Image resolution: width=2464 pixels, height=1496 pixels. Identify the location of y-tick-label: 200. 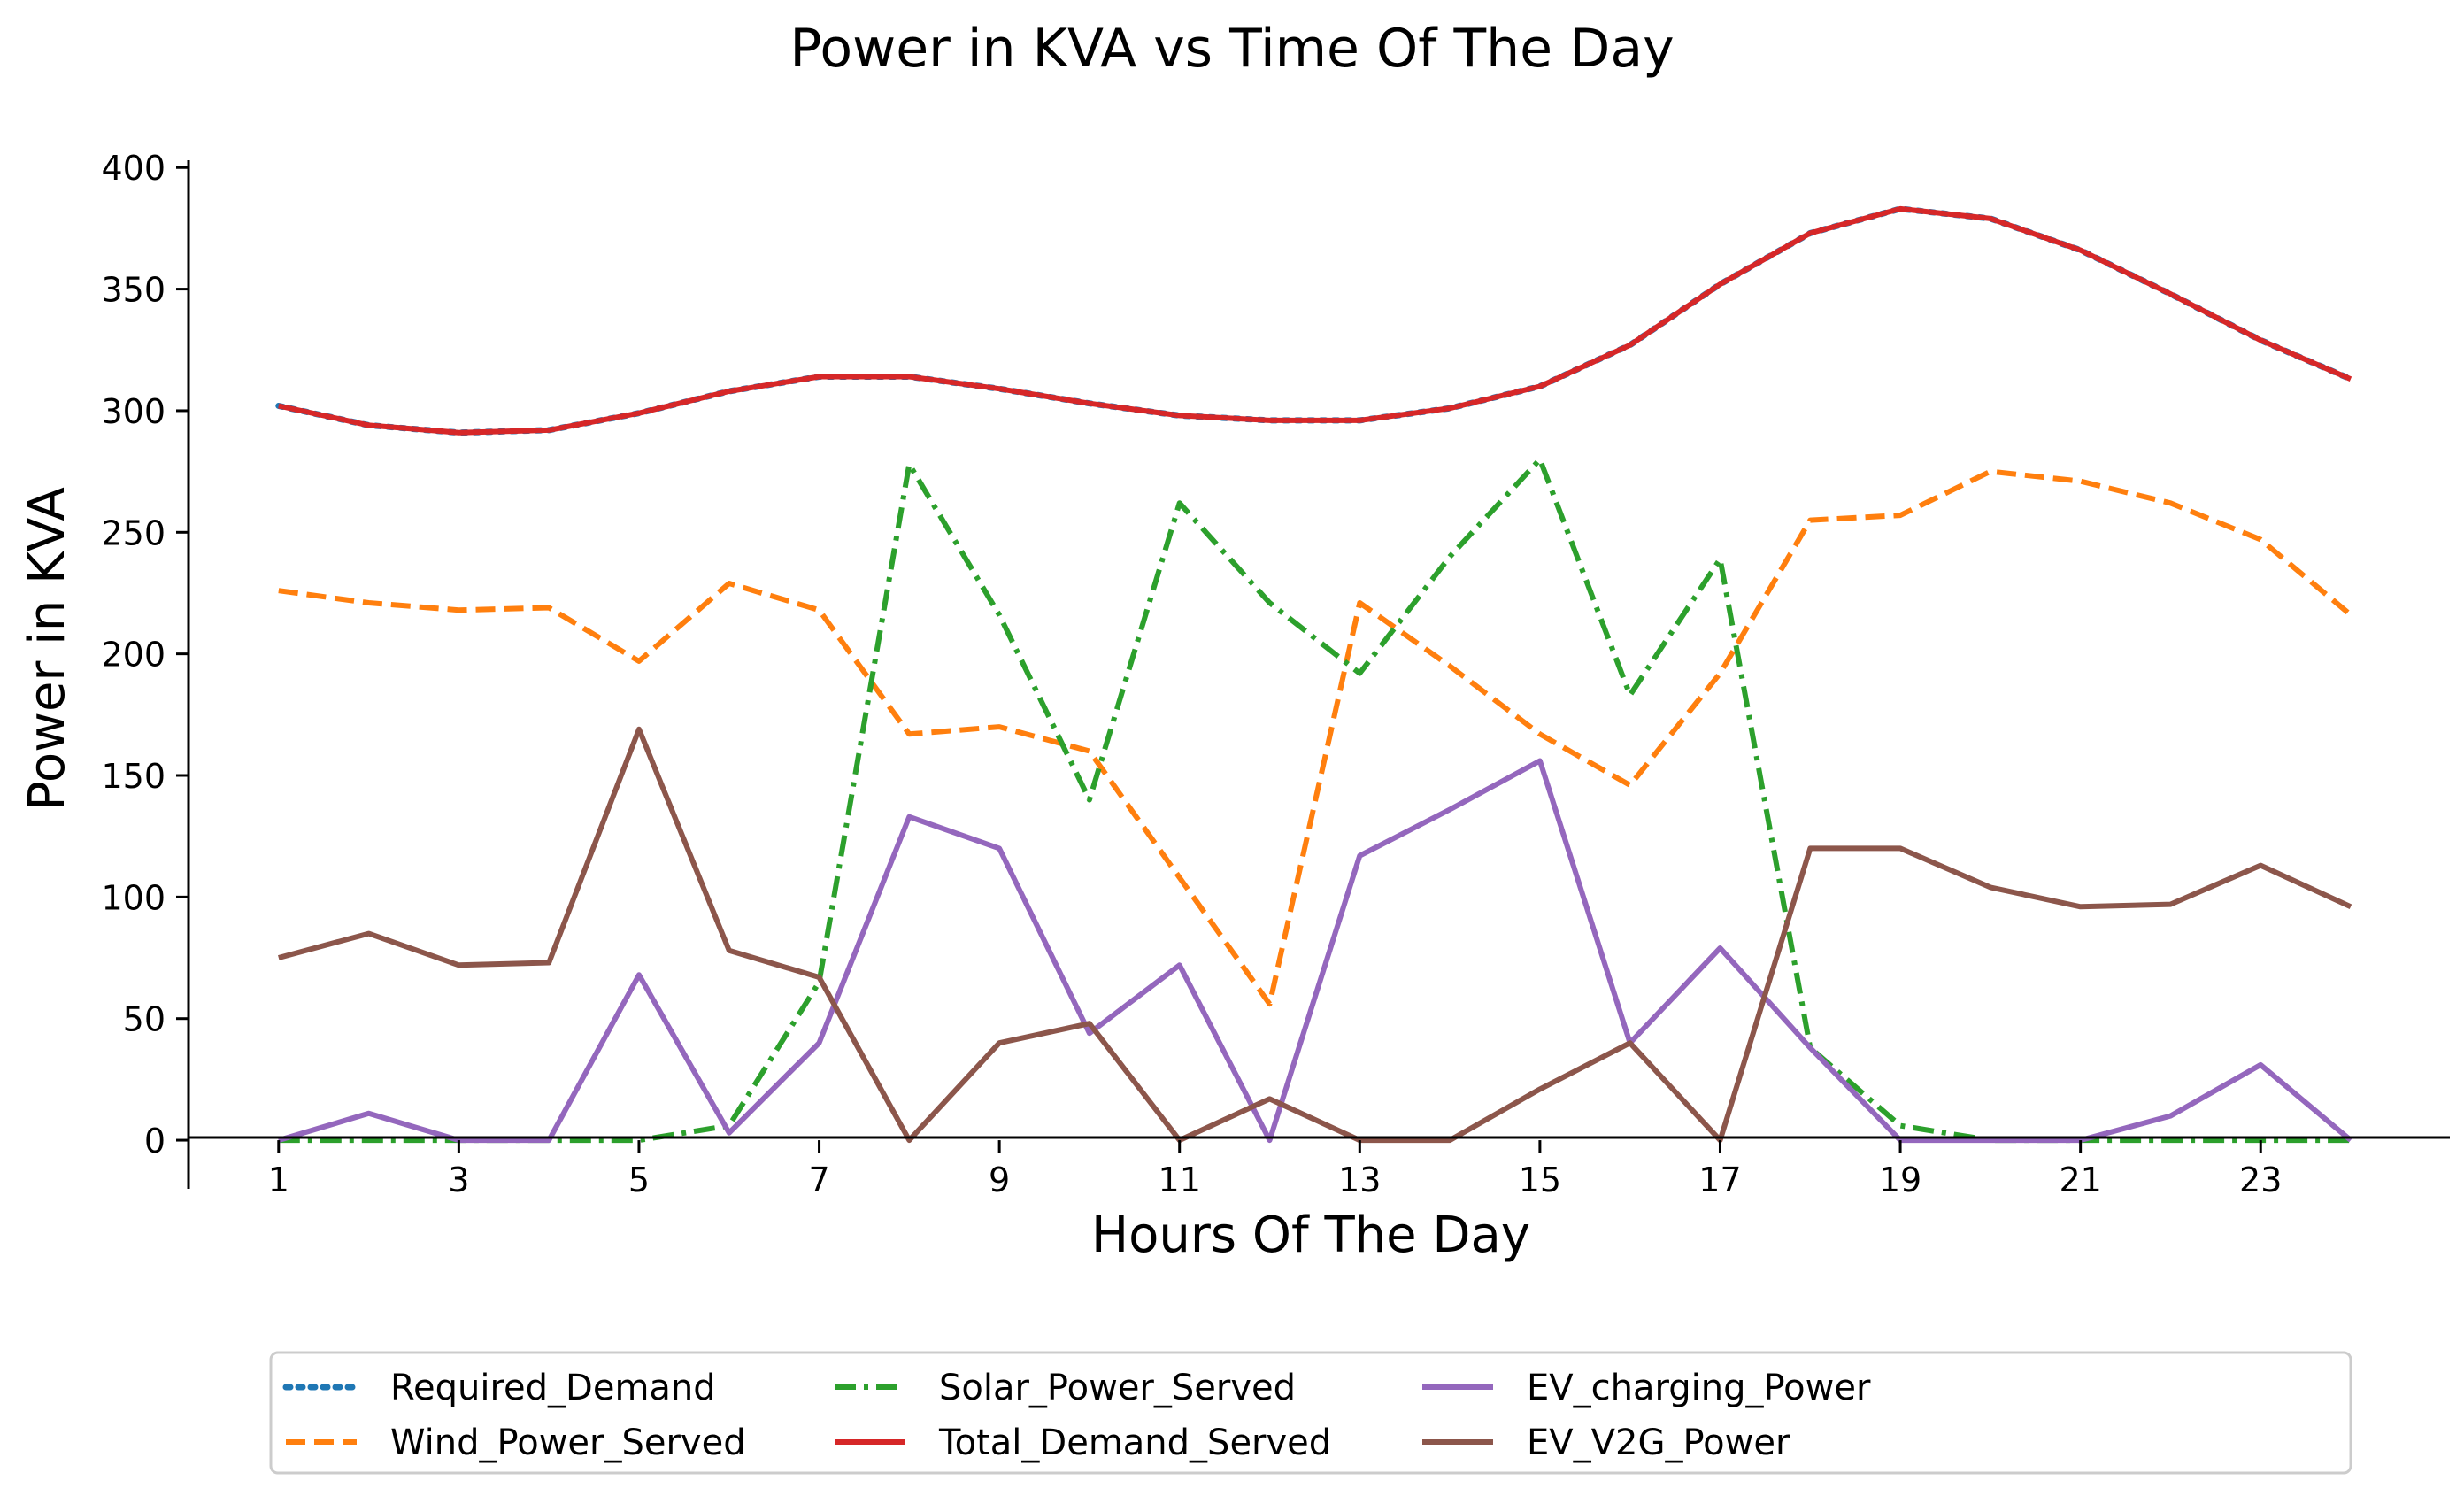
(134, 655).